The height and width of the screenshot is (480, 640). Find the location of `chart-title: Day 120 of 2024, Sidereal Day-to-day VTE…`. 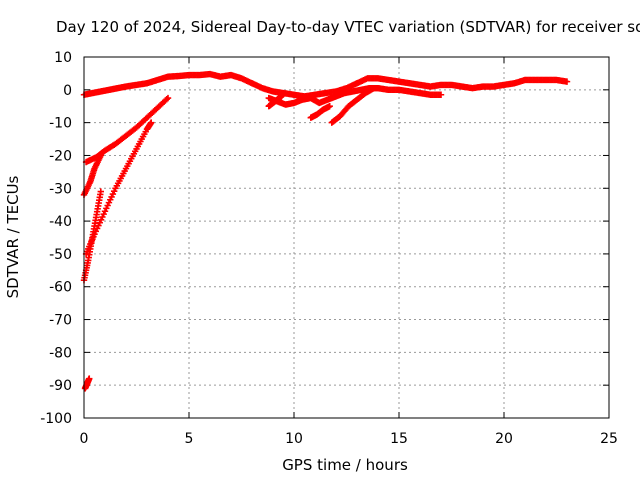

chart-title: Day 120 of 2024, Sidereal Day-to-day VTE… is located at coordinates (348, 27).